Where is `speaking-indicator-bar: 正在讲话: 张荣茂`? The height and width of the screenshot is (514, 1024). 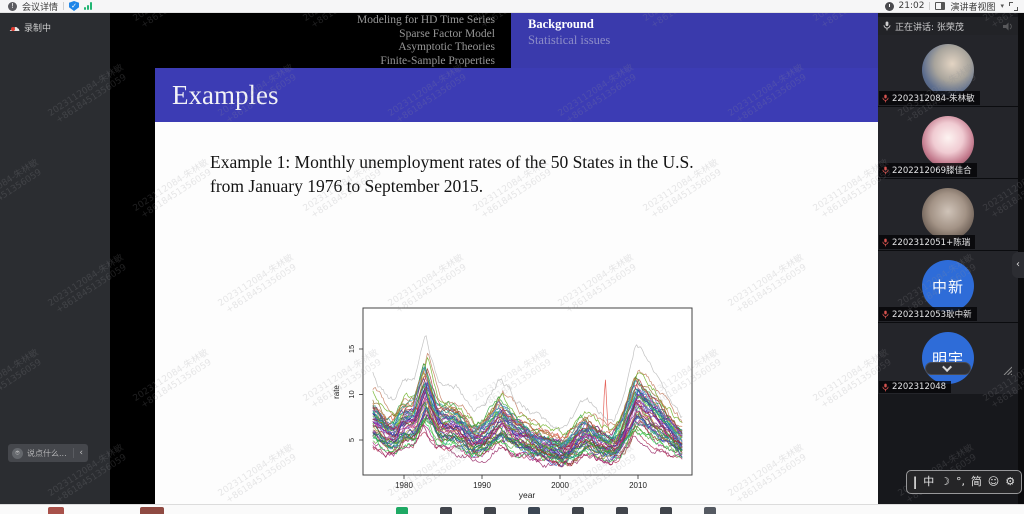
speaking-indicator-bar: 正在讲话: 张荣茂 is located at coordinates (948, 26).